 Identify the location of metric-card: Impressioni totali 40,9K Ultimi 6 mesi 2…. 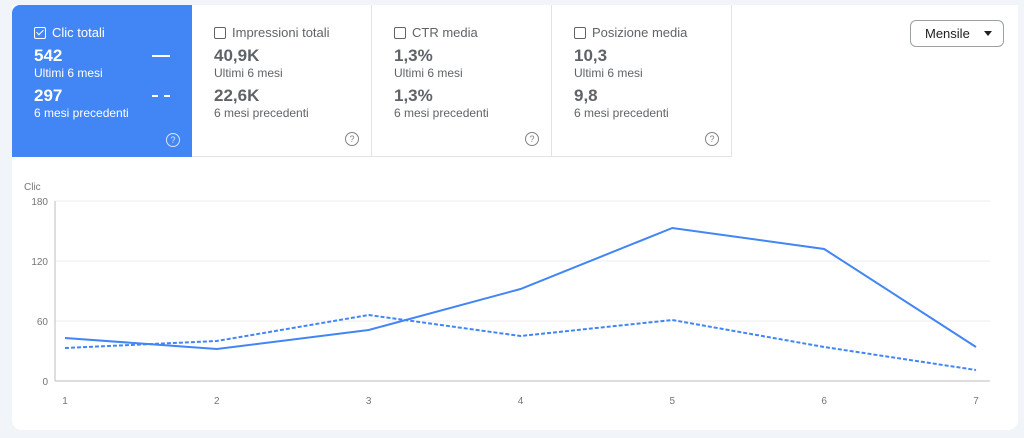
(282, 81).